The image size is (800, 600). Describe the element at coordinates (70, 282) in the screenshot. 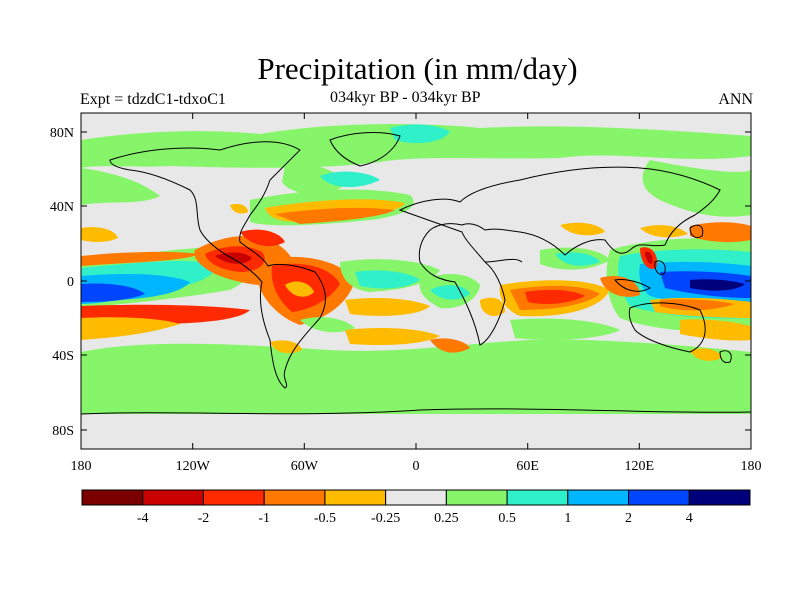

I see `lat-tick-label: 0` at that location.